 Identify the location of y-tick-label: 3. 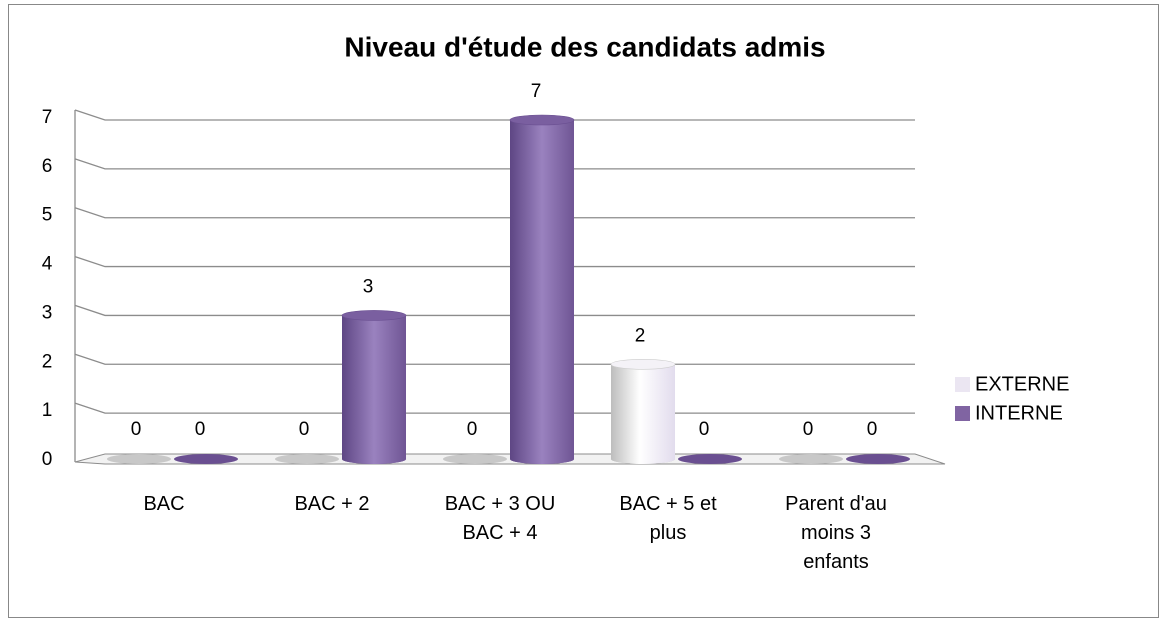
(47, 312).